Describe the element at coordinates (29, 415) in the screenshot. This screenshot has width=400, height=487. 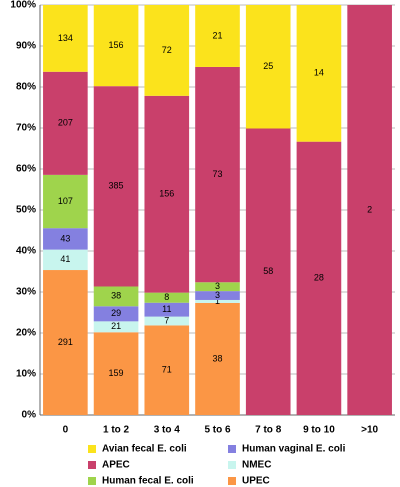
I see `y-tick-label: 0%` at that location.